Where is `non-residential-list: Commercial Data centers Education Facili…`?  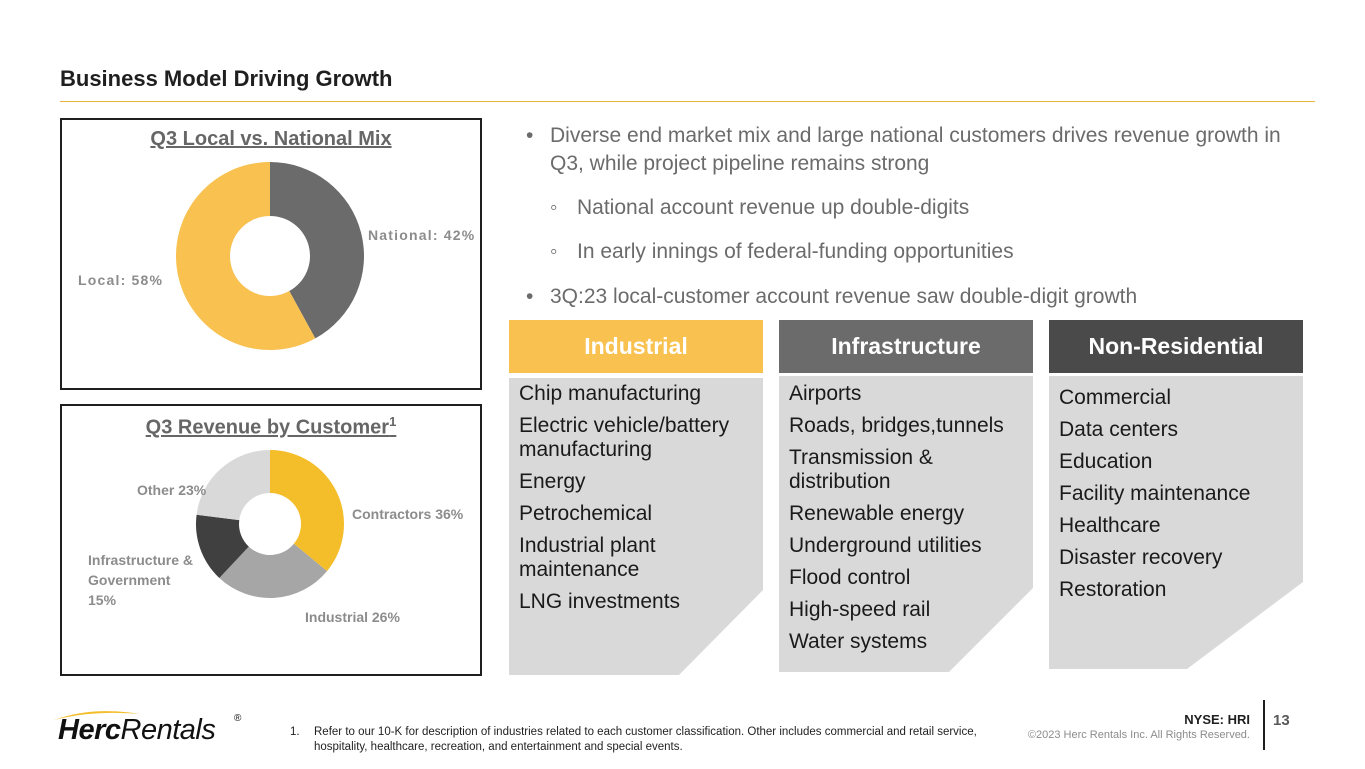
non-residential-list: Commercial Data centers Education Facili… is located at coordinates (1181, 498).